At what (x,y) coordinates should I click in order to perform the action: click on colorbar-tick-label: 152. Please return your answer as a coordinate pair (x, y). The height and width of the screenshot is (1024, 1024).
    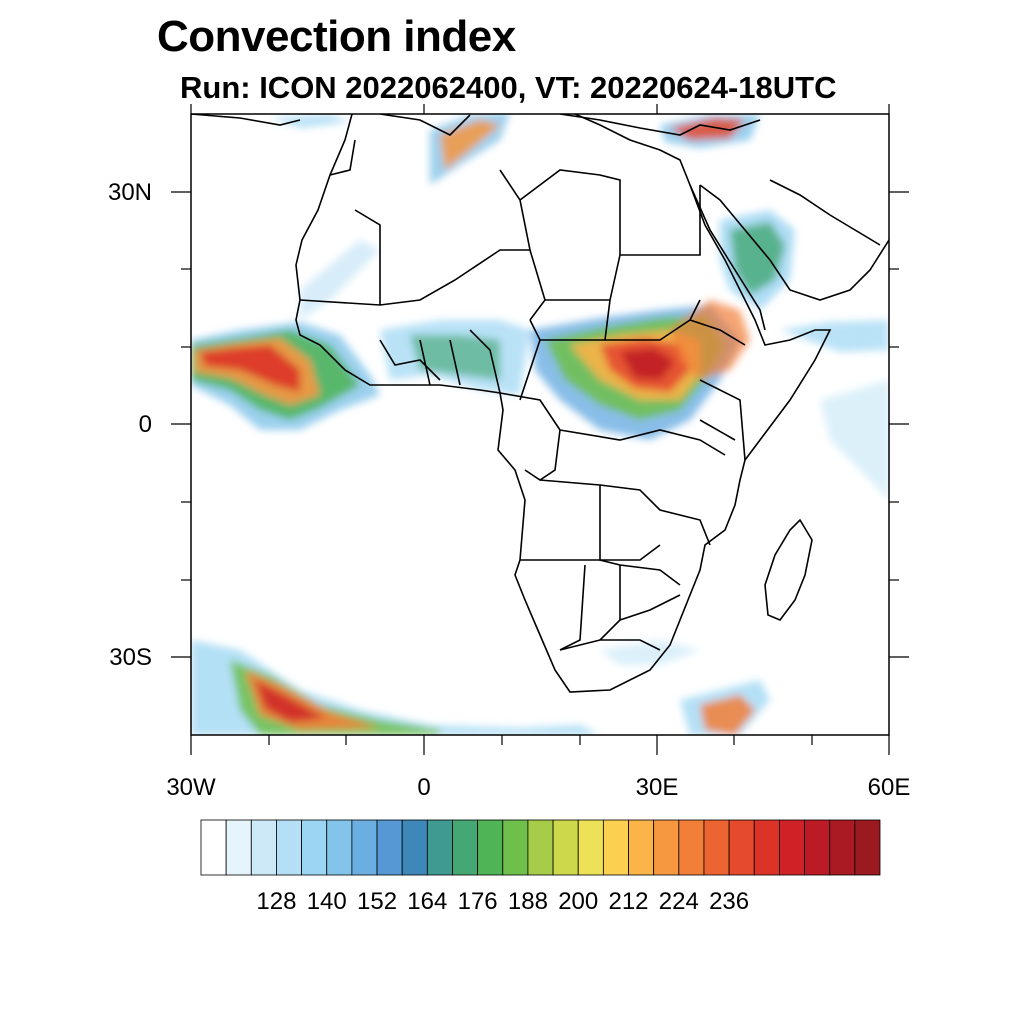
    Looking at the image, I should click on (377, 901).